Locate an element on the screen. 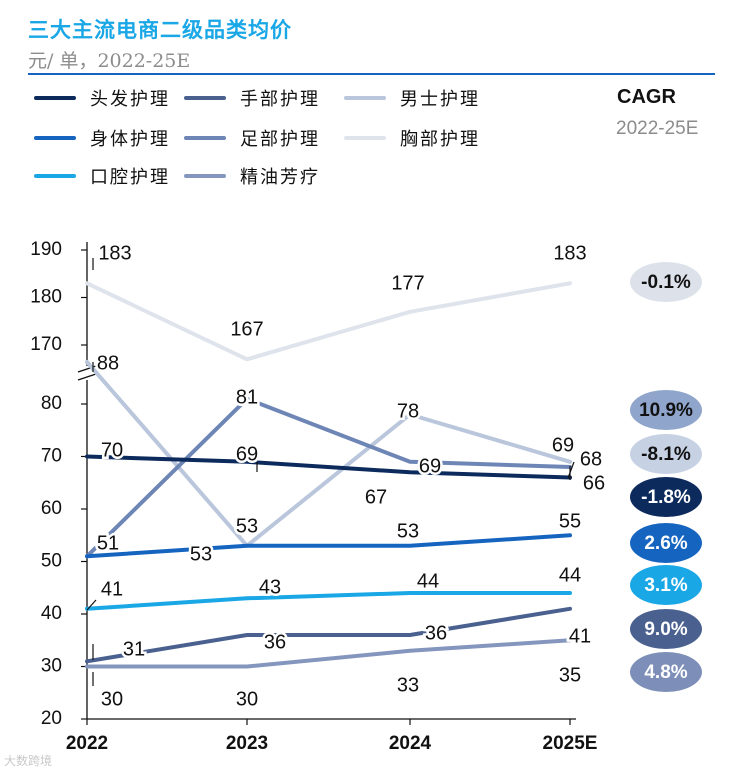 This screenshot has height=774, width=729. data-label-oral: 43 is located at coordinates (270, 587).